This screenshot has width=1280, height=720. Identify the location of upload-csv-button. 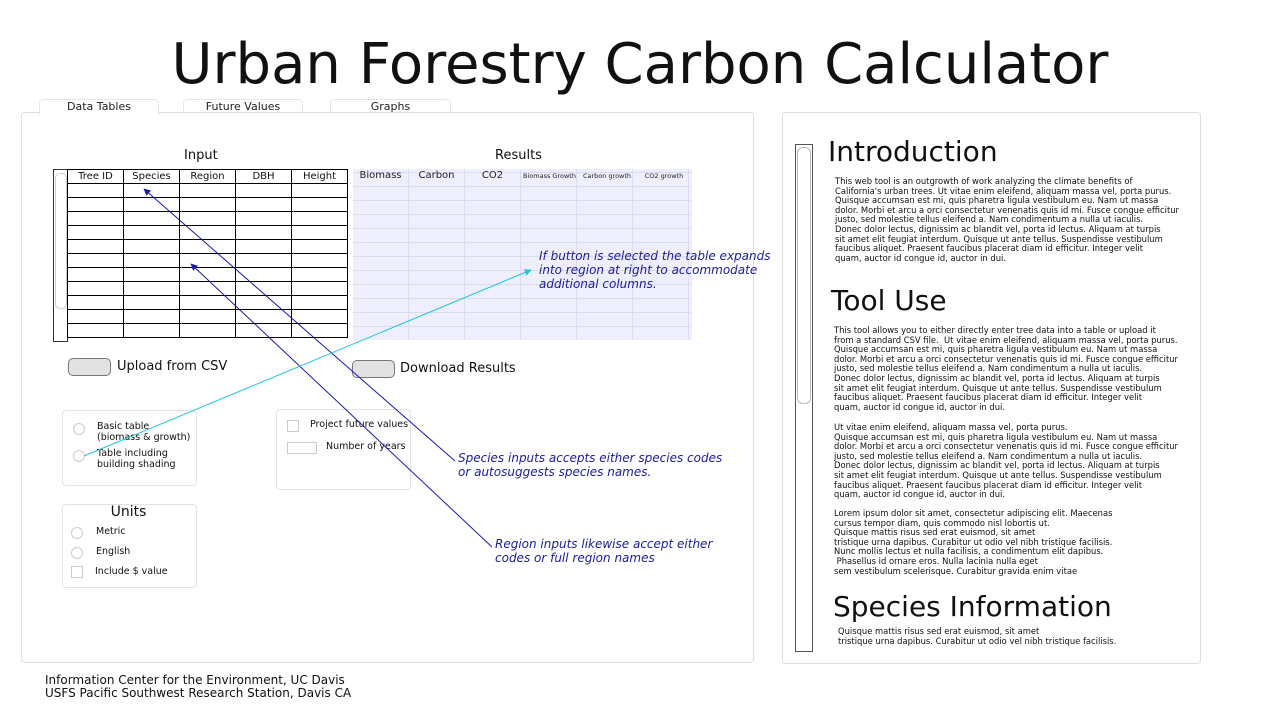
(89, 367).